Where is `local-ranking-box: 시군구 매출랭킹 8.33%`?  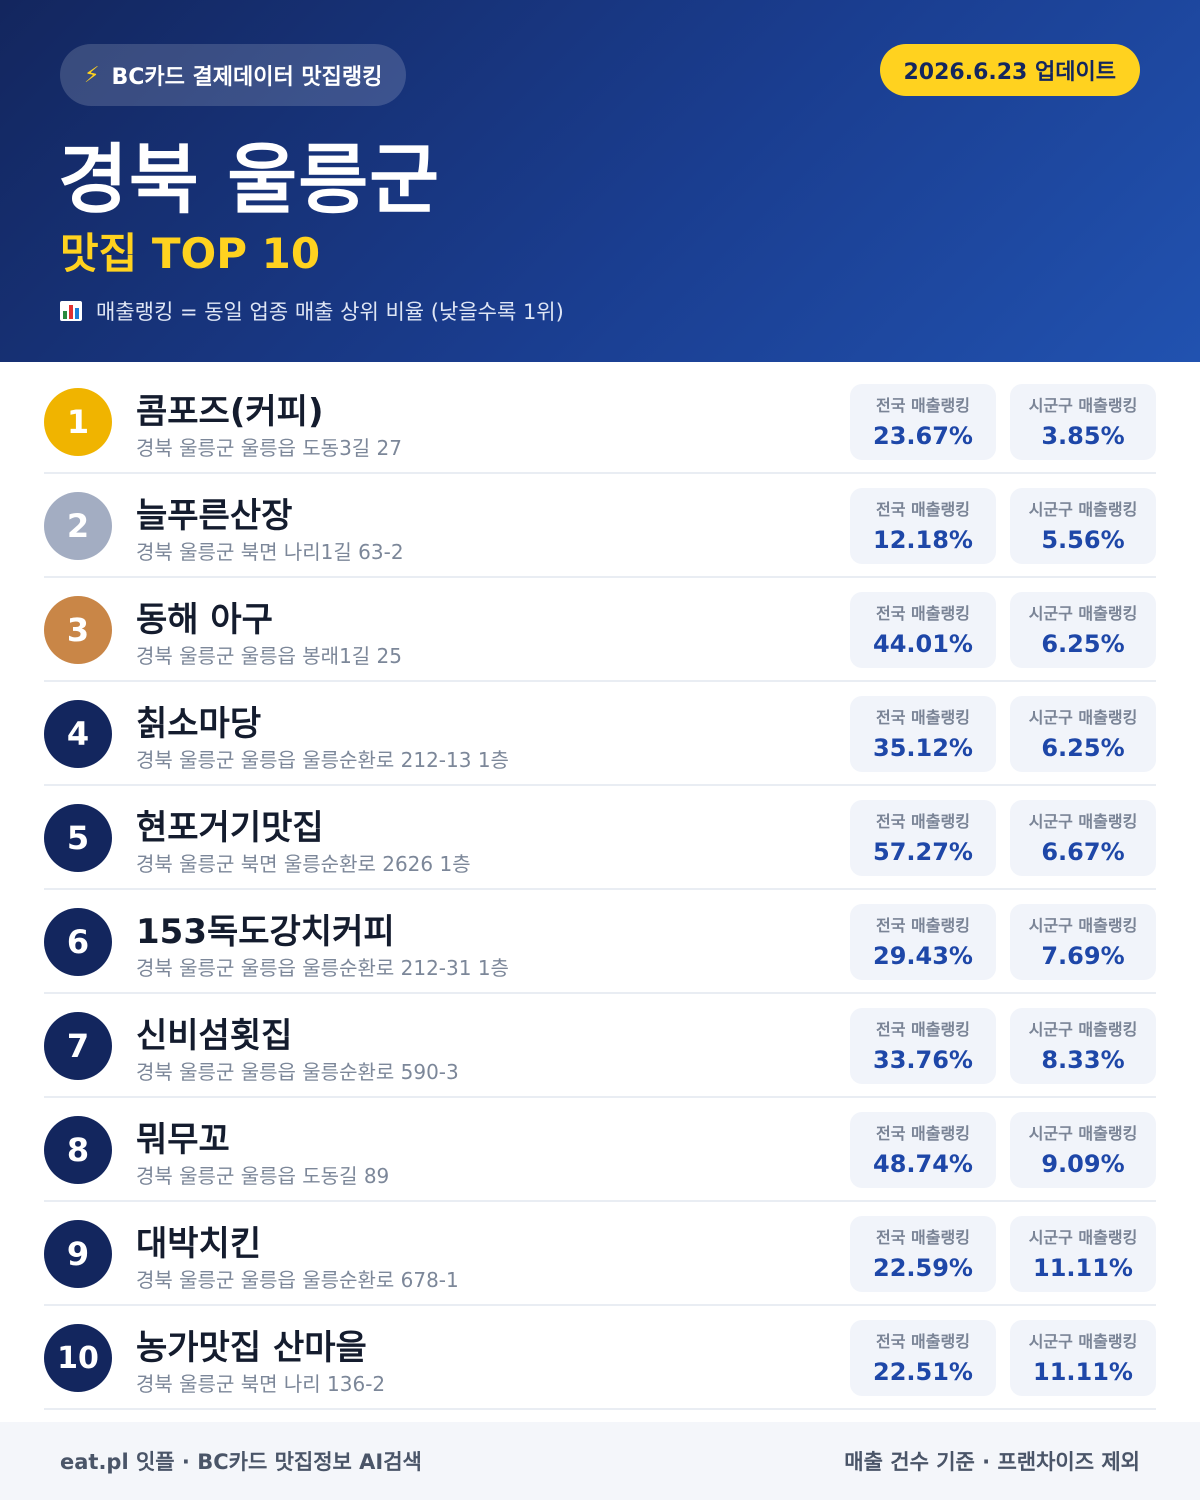
local-ranking-box: 시군구 매출랭킹 8.33% is located at coordinates (1083, 1046).